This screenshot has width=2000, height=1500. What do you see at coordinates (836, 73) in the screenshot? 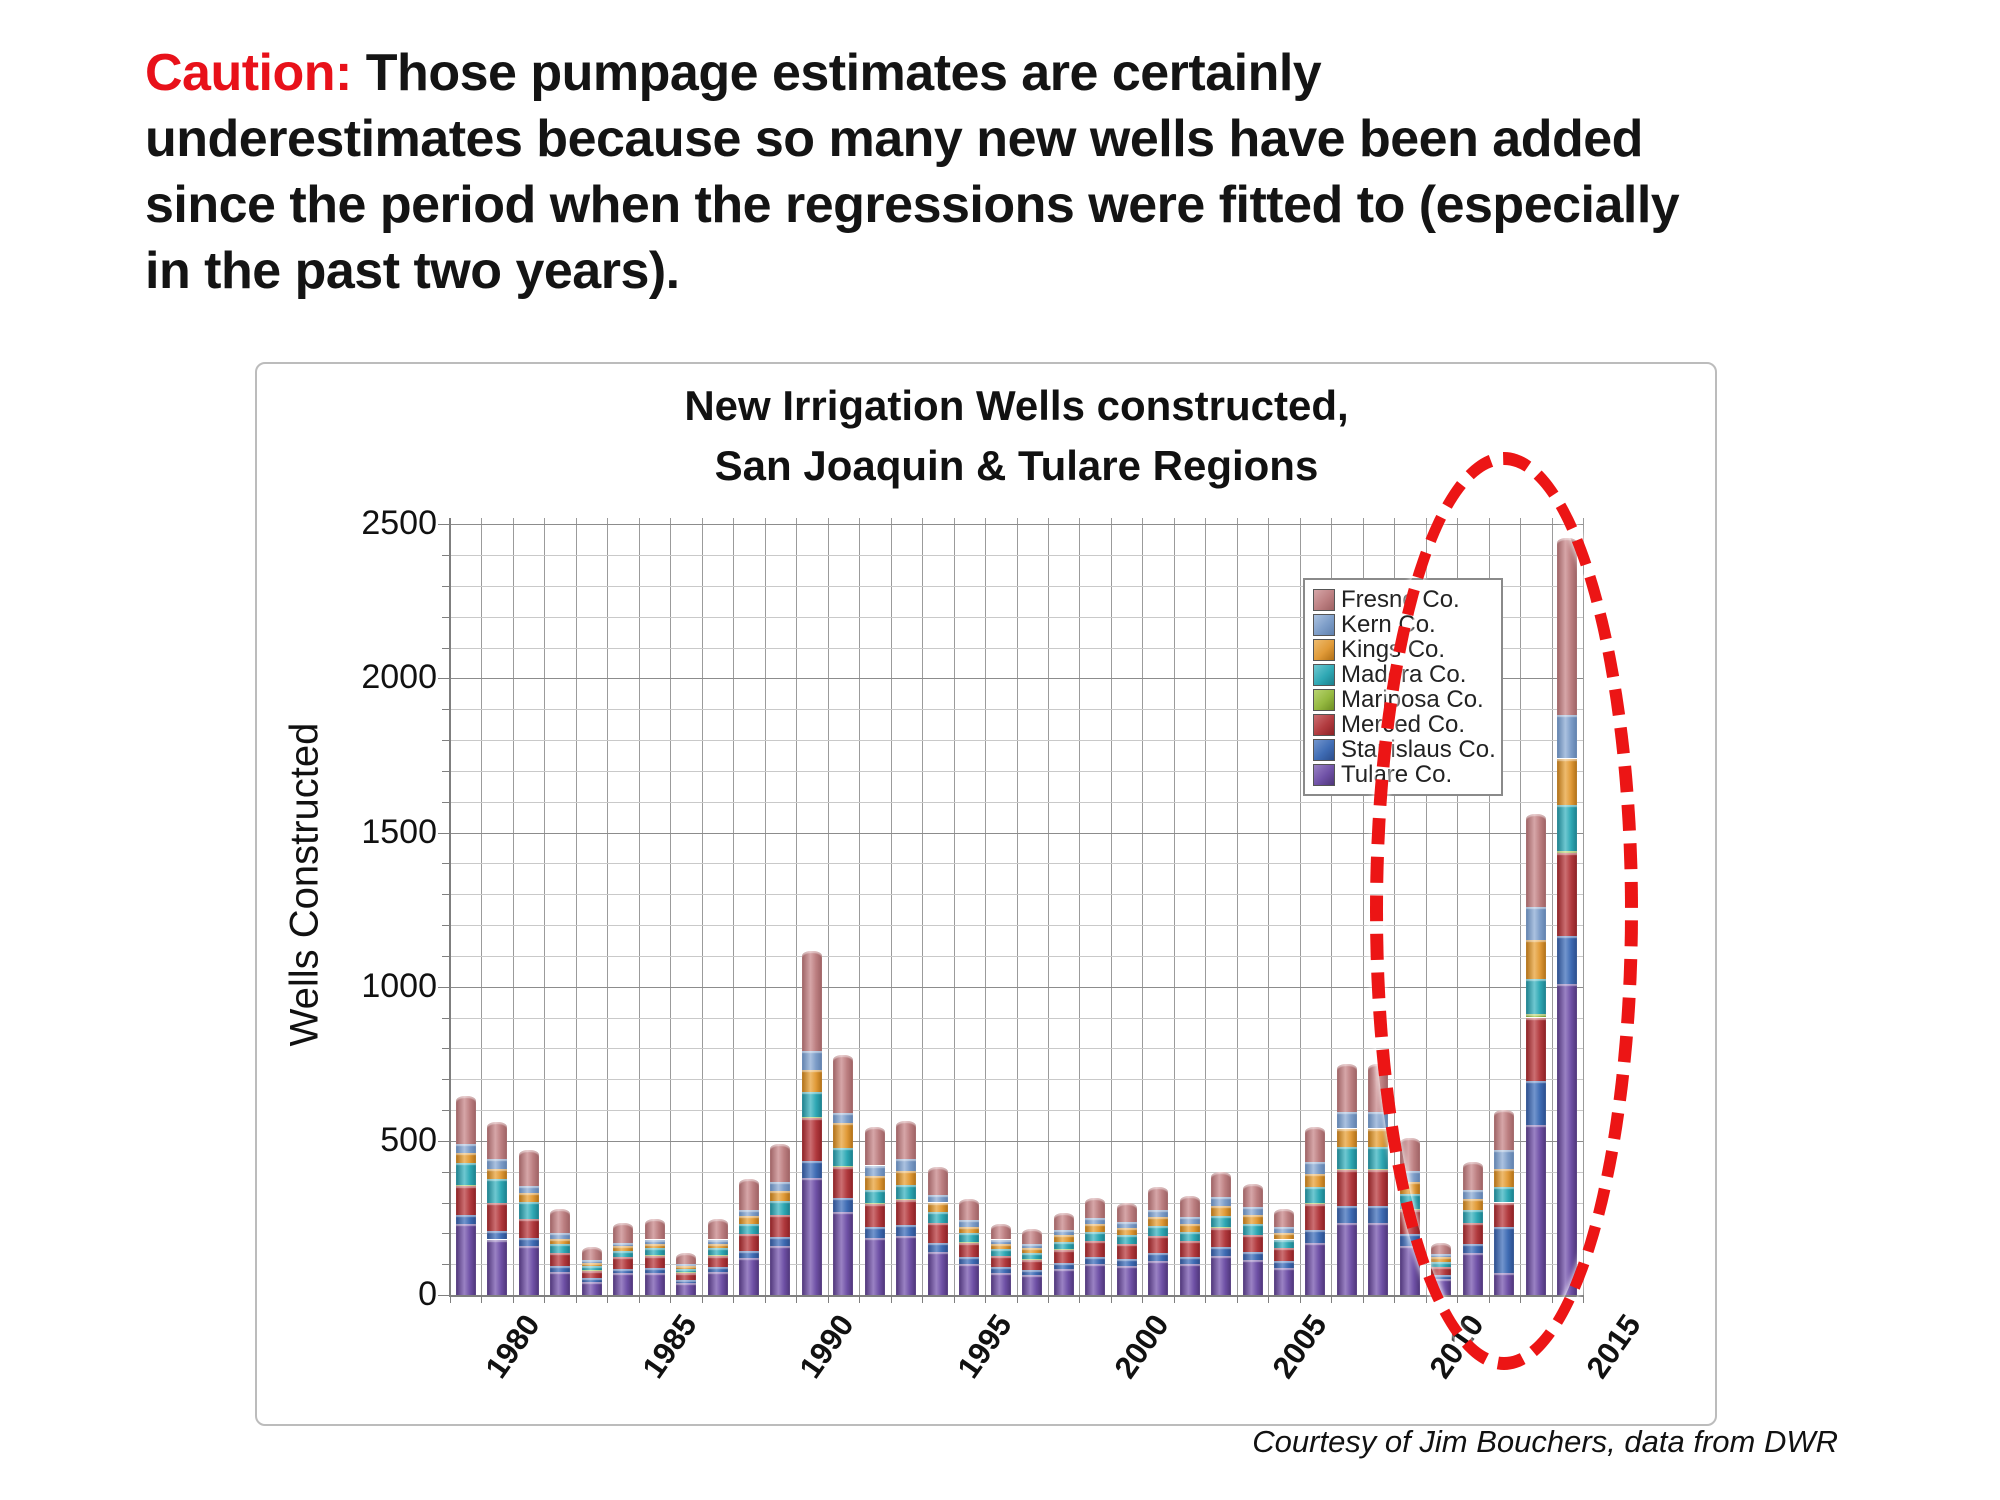
I see `heading-line-1-rest: Those pumpage estimates are certainly` at bounding box center [836, 73].